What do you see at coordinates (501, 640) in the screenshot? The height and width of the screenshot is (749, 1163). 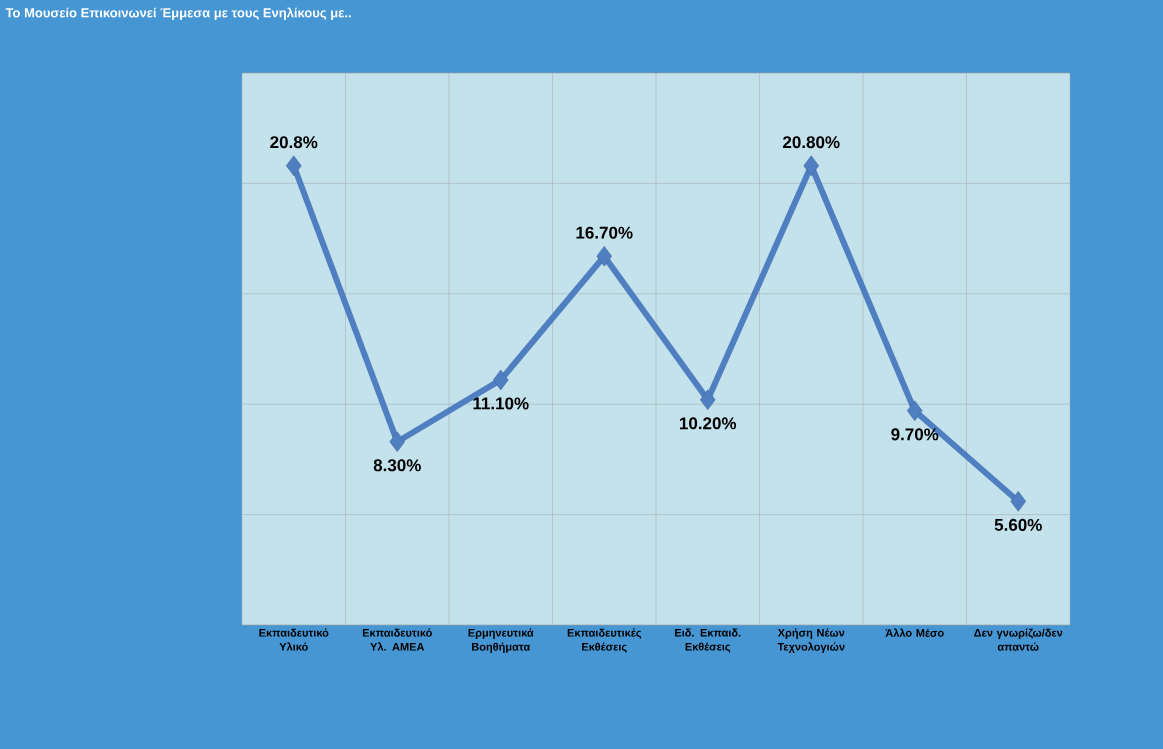 I see `x-tick-label: Ερμηνευτικά Βοηθήματα` at bounding box center [501, 640].